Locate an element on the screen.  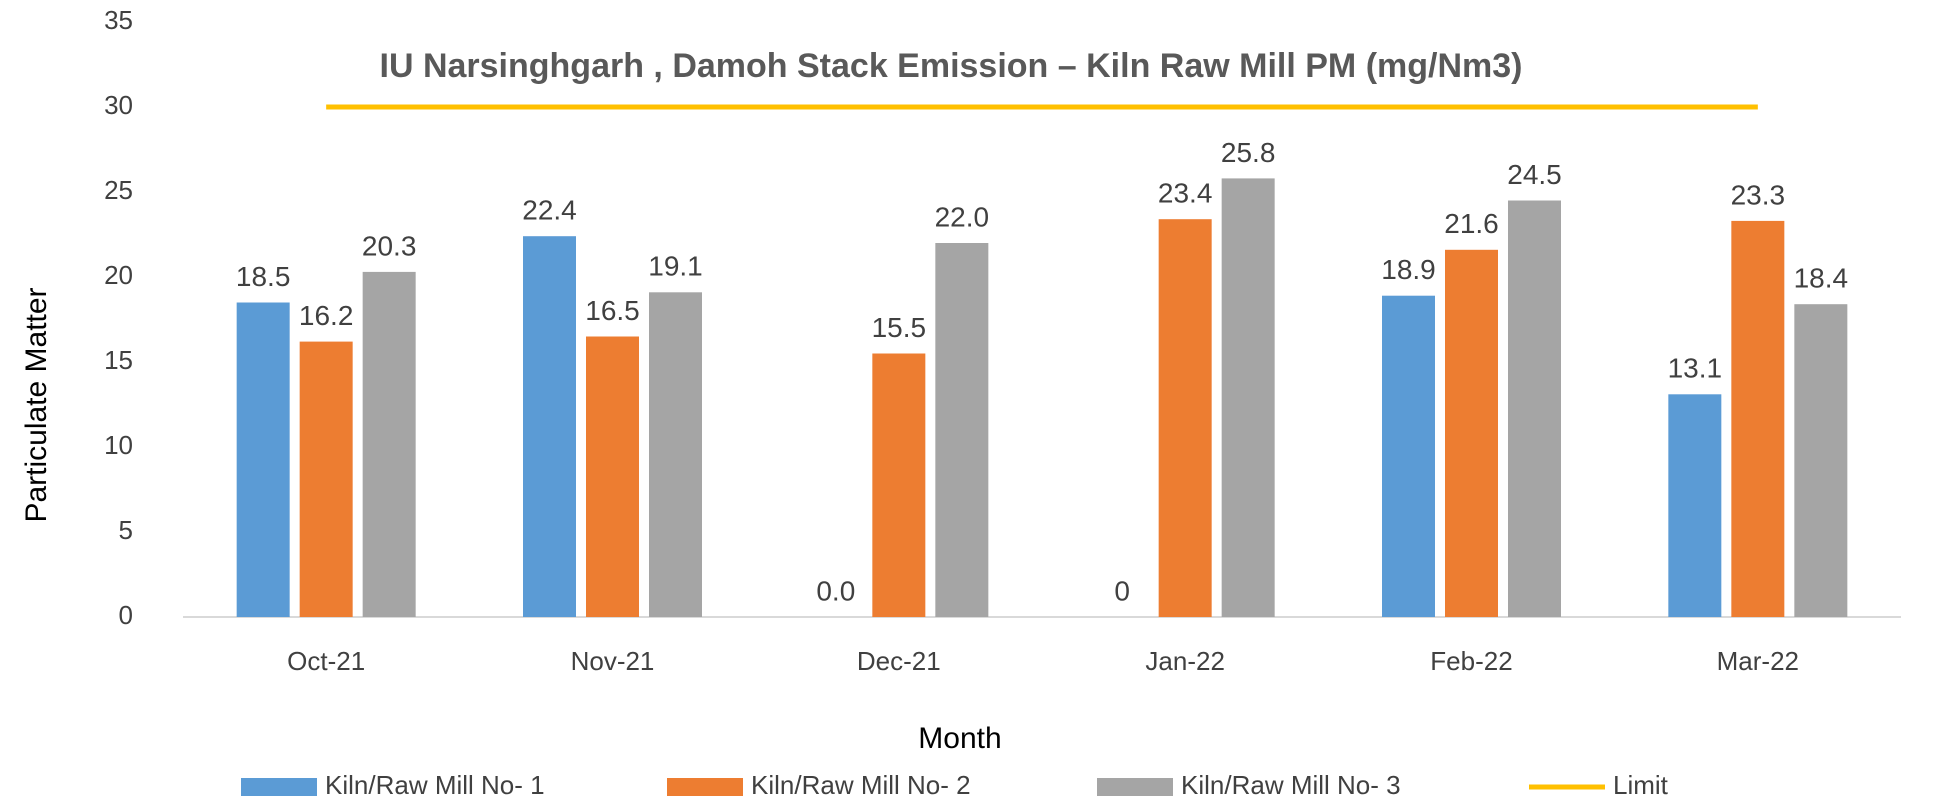
x-tick-label: Dec-21 is located at coordinates (899, 661).